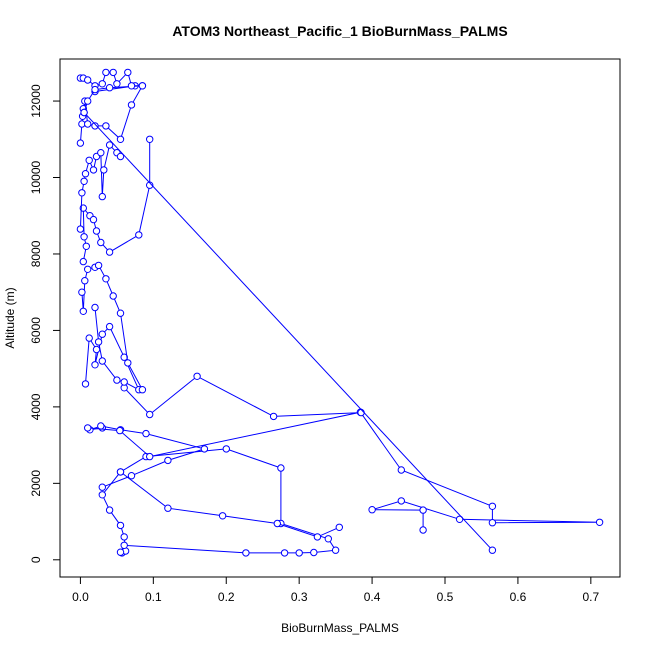 The height and width of the screenshot is (650, 650). What do you see at coordinates (153, 597) in the screenshot?
I see `x-tick-label: 0.1` at bounding box center [153, 597].